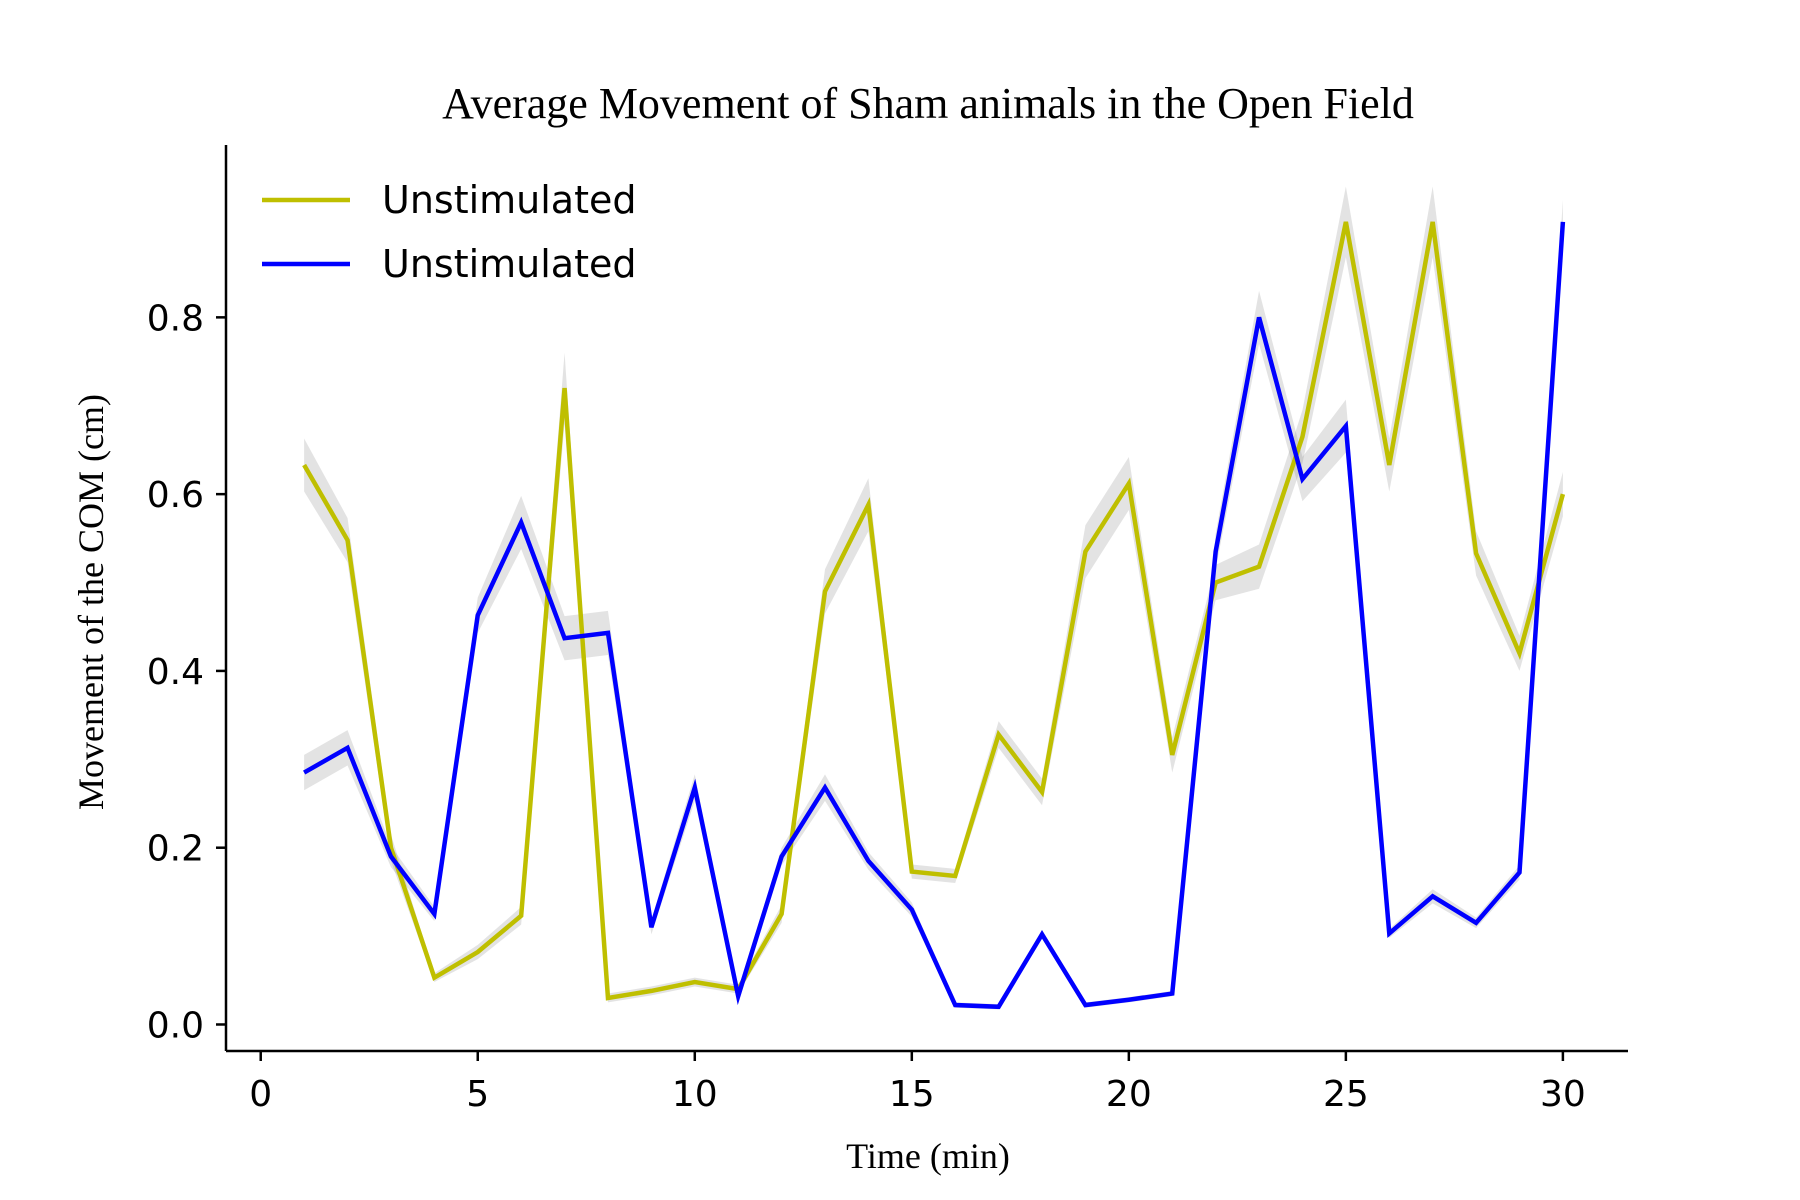 Image resolution: width=1800 pixels, height=1200 pixels. I want to click on x-tick-label: 0, so click(260, 1094).